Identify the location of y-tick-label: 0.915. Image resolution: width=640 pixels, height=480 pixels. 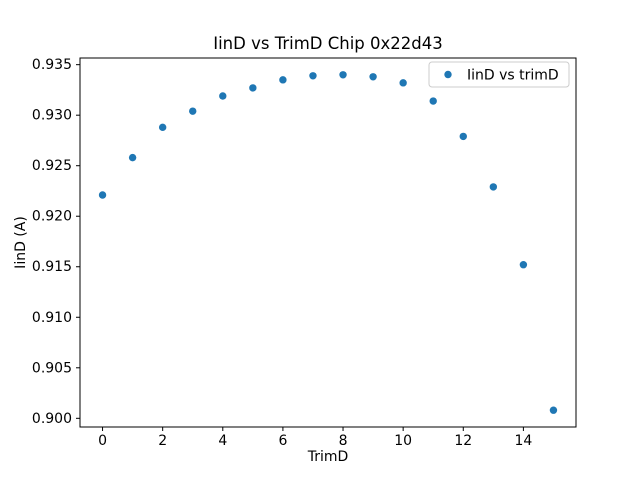
(52, 267).